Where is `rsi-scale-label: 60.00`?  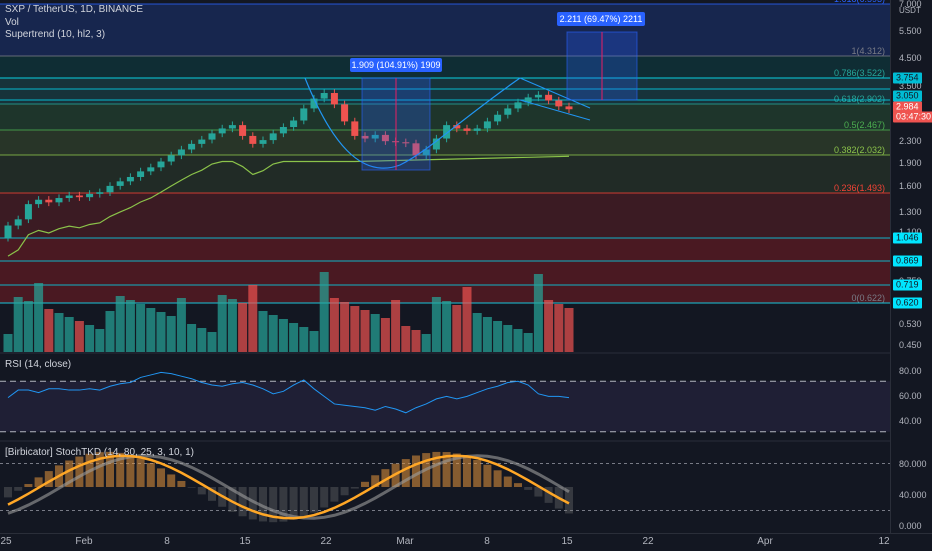 rsi-scale-label: 60.00 is located at coordinates (910, 395).